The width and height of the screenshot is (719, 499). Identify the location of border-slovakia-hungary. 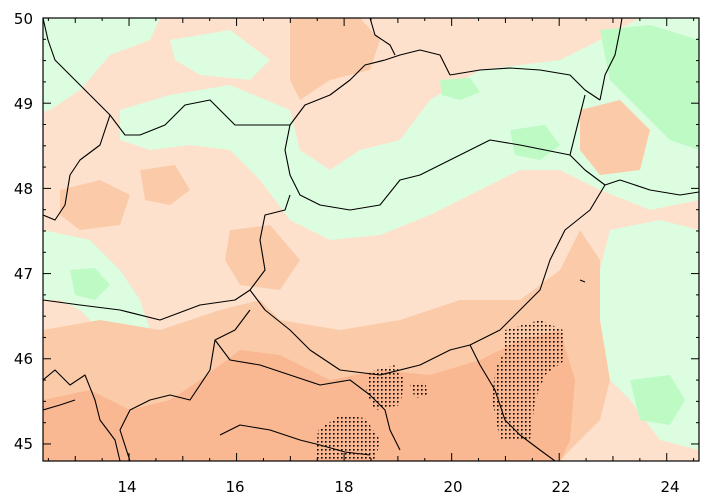
(435, 152).